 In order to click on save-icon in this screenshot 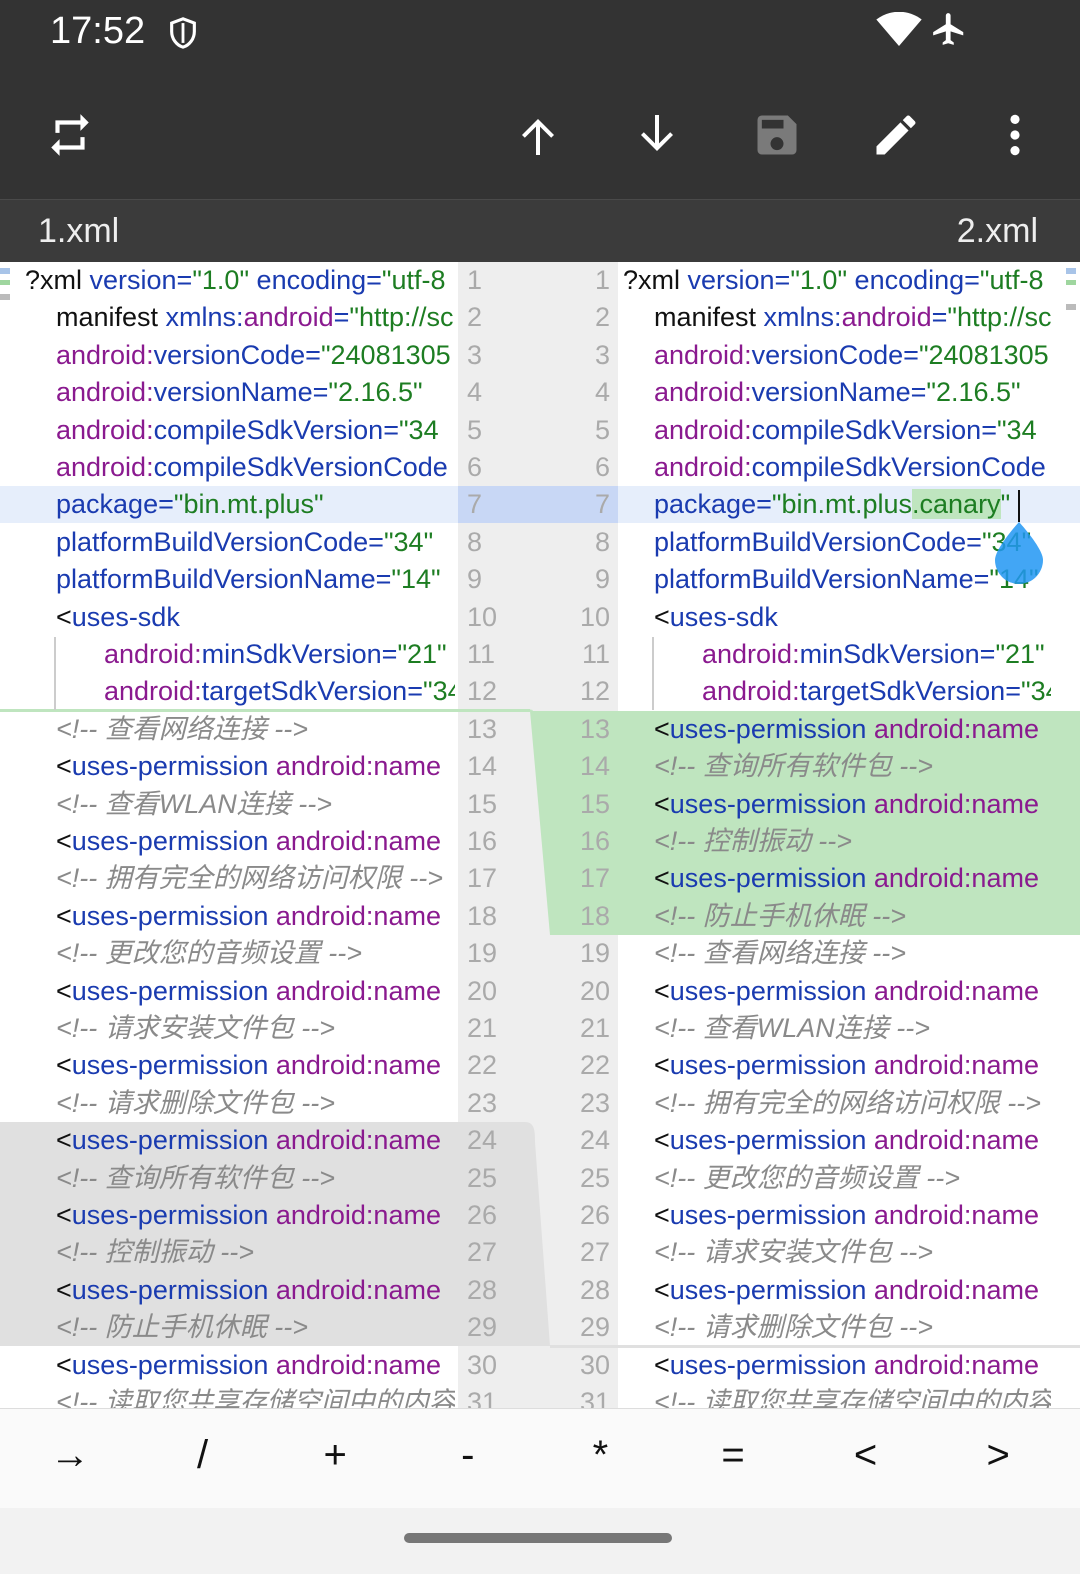, I will do `click(777, 135)`.